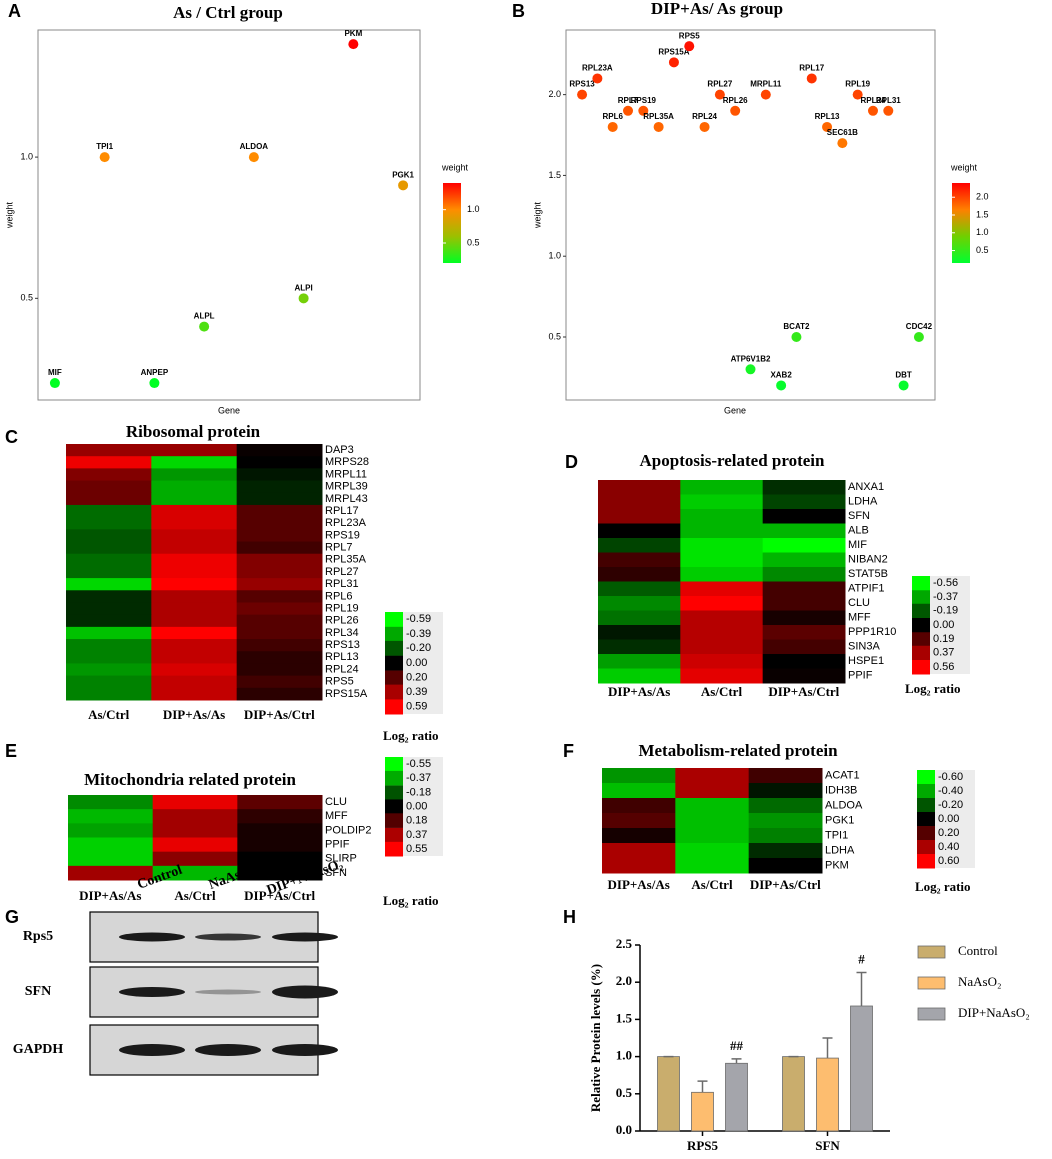 This screenshot has height=1159, width=1052. What do you see at coordinates (864, 647) in the screenshot?
I see `row-label: SIN3A` at bounding box center [864, 647].